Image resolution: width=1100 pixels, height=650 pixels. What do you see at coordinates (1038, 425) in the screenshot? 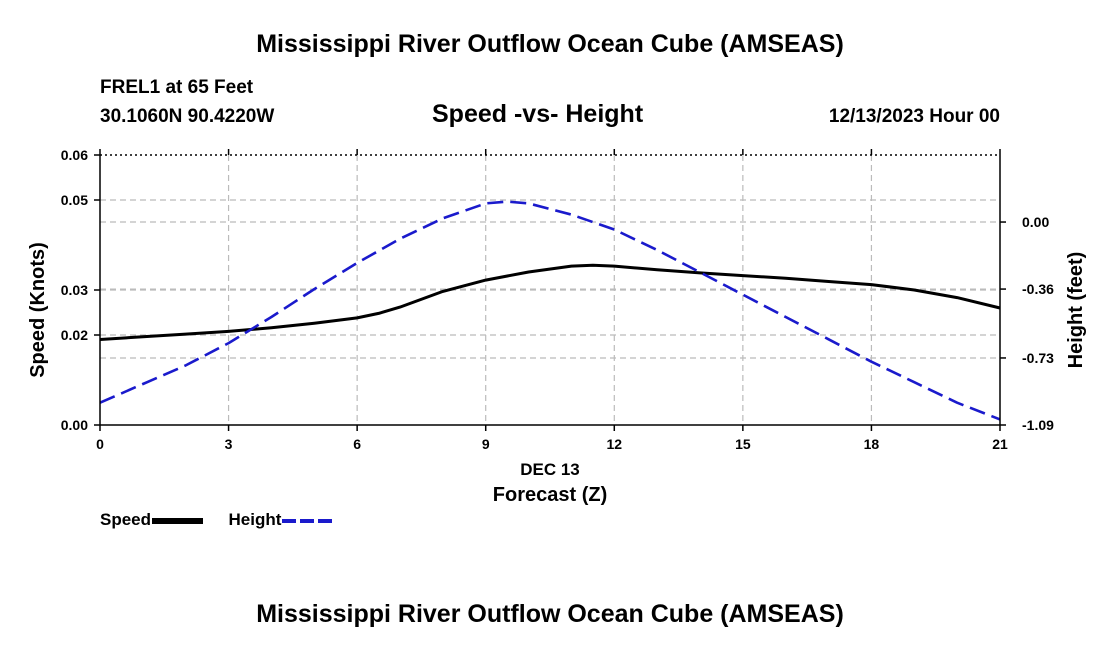
I see `y2-tick-label: -1.09` at bounding box center [1038, 425].